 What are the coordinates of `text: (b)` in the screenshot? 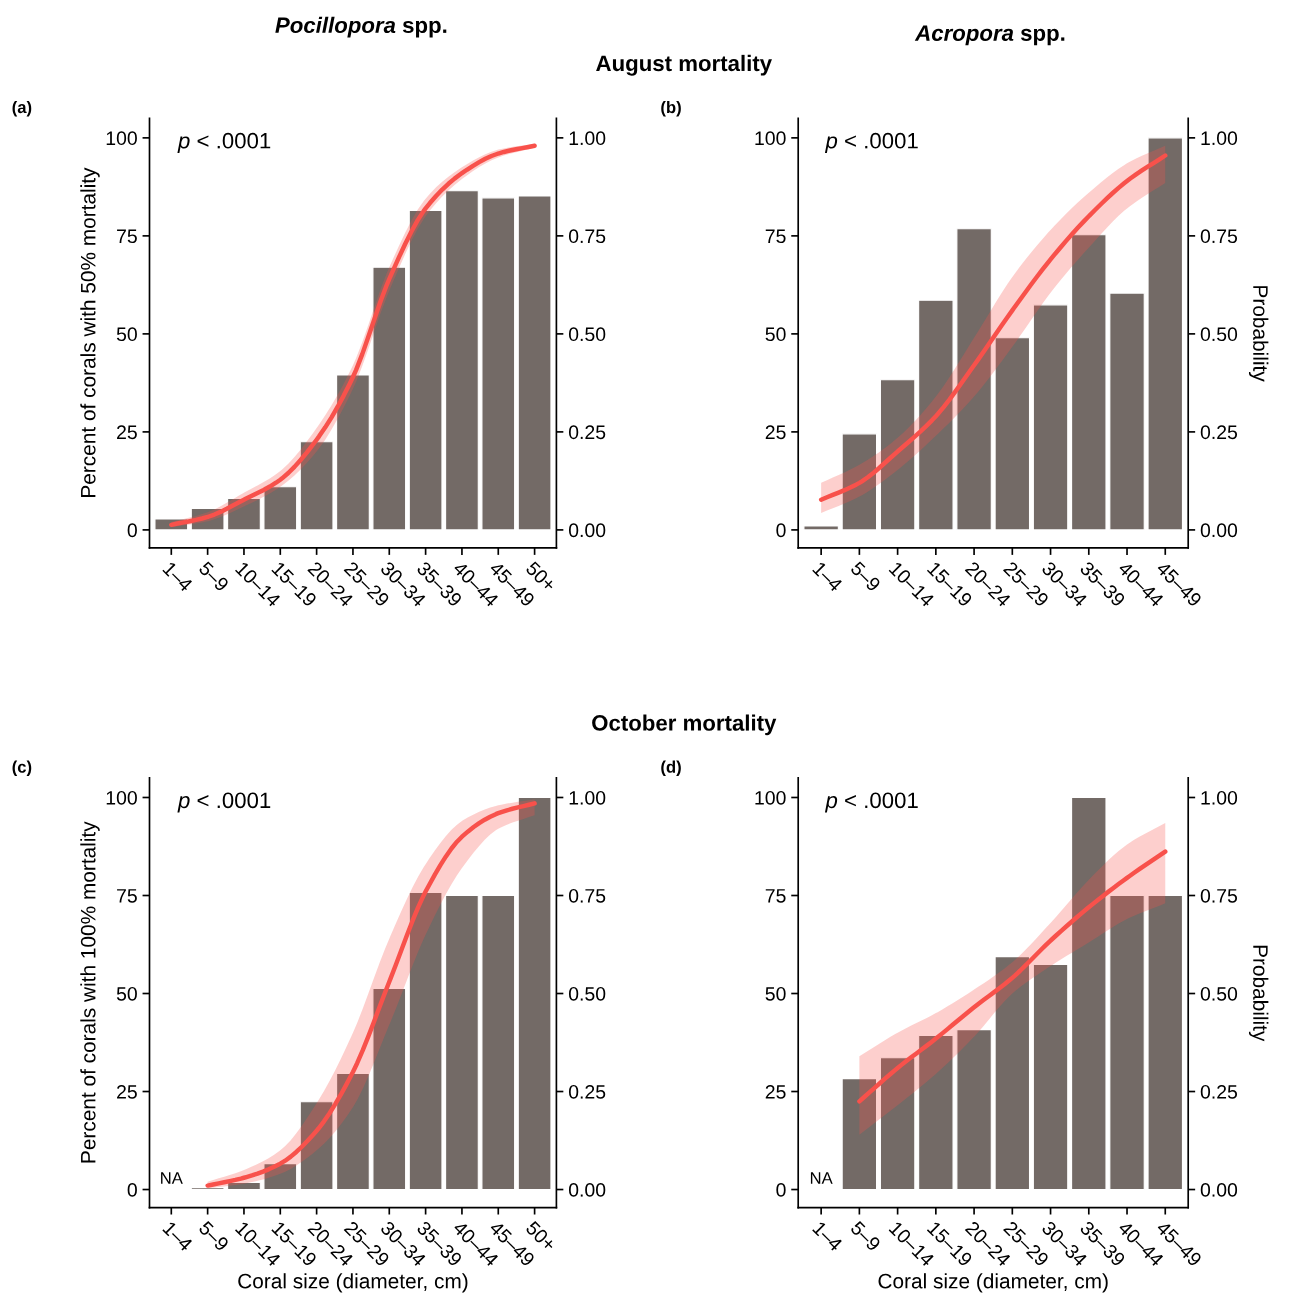 It's located at (671, 108).